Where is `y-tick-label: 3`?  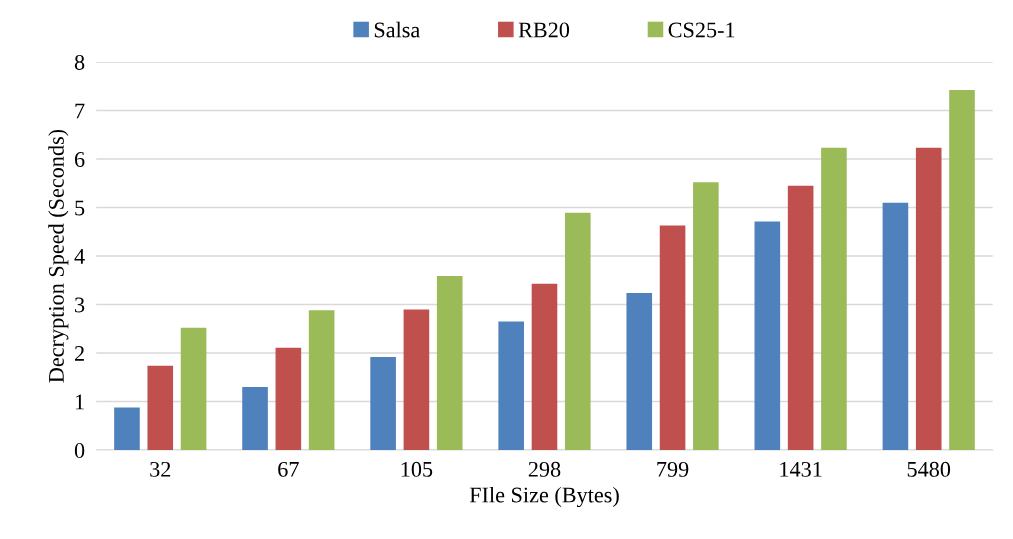 y-tick-label: 3 is located at coordinates (80, 305).